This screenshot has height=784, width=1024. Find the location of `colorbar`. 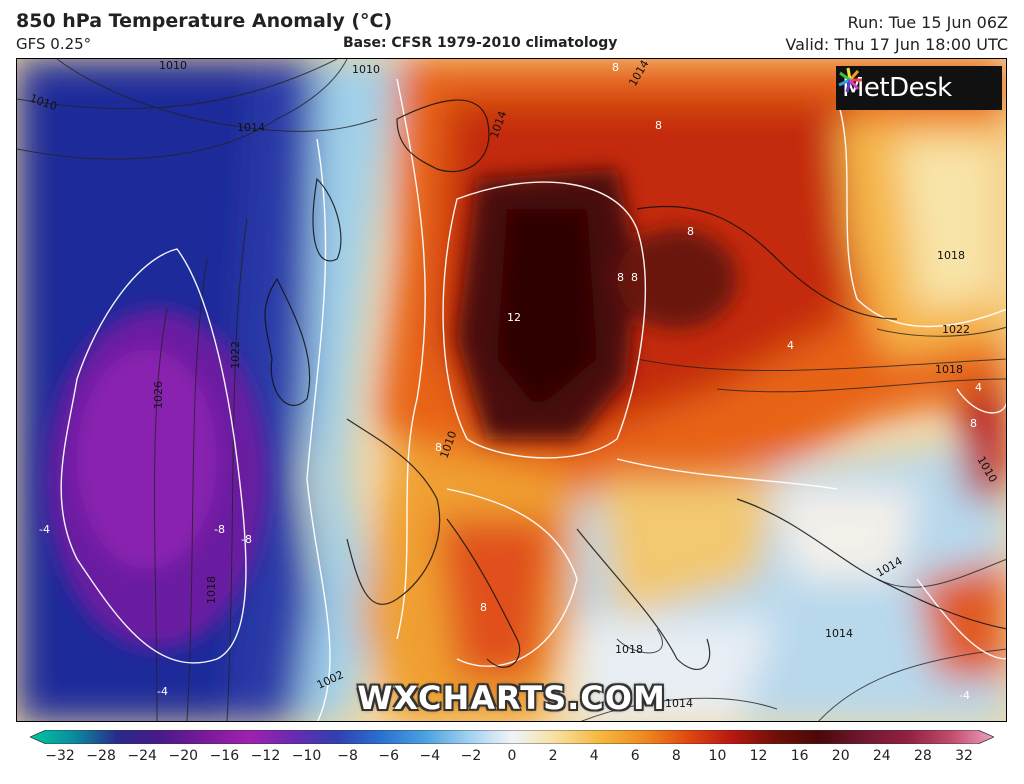

colorbar is located at coordinates (512, 737).